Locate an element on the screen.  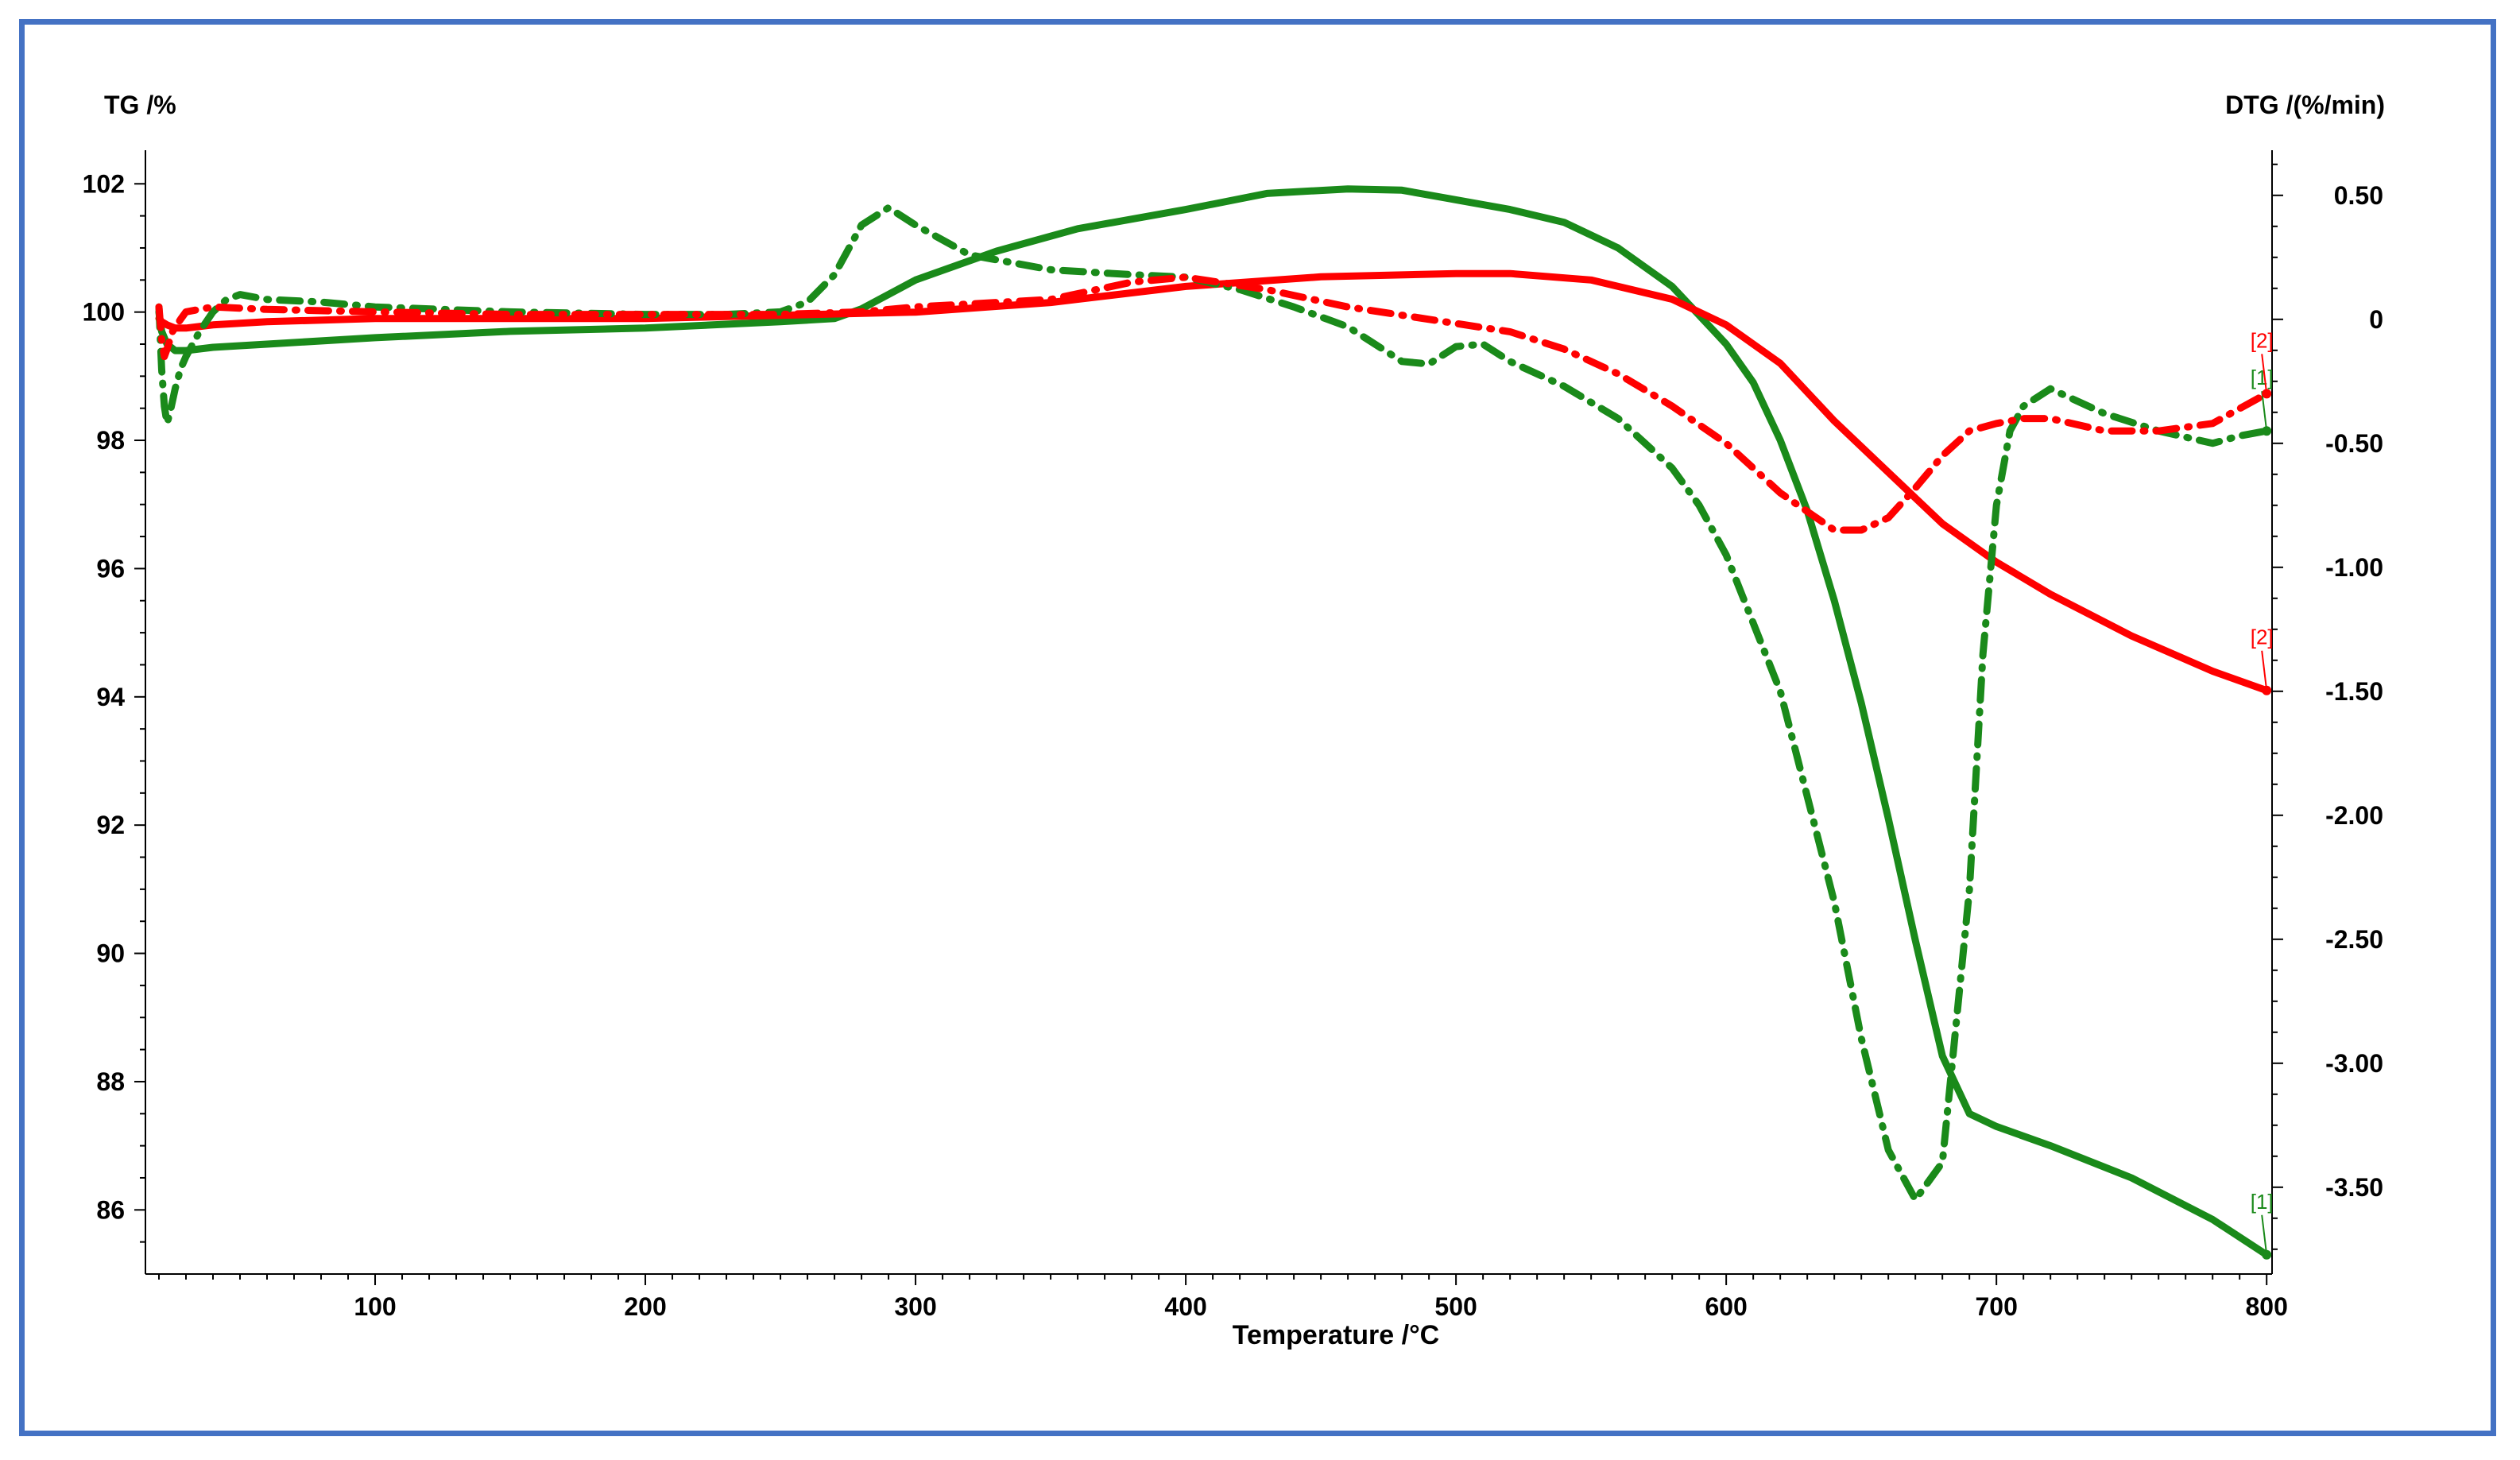
y-right-tick-label: 0 is located at coordinates (2376, 319).